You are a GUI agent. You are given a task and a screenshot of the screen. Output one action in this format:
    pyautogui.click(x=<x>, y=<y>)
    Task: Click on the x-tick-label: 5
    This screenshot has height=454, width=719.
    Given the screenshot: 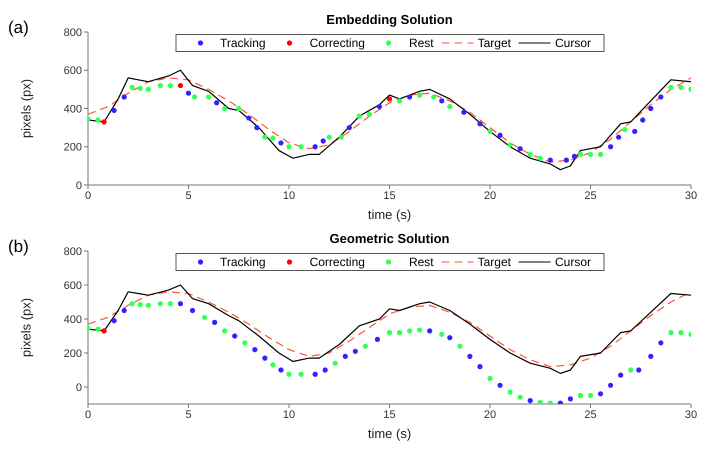 What is the action you would take?
    pyautogui.click(x=188, y=414)
    